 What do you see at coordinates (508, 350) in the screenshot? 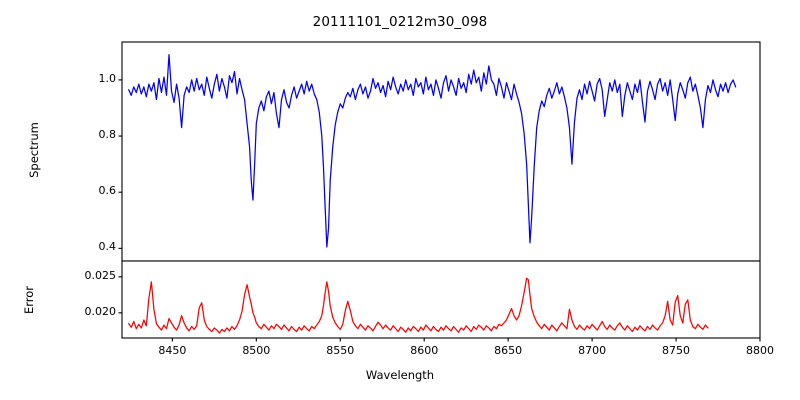
I see `xtick-label-8650: 8650` at bounding box center [508, 350].